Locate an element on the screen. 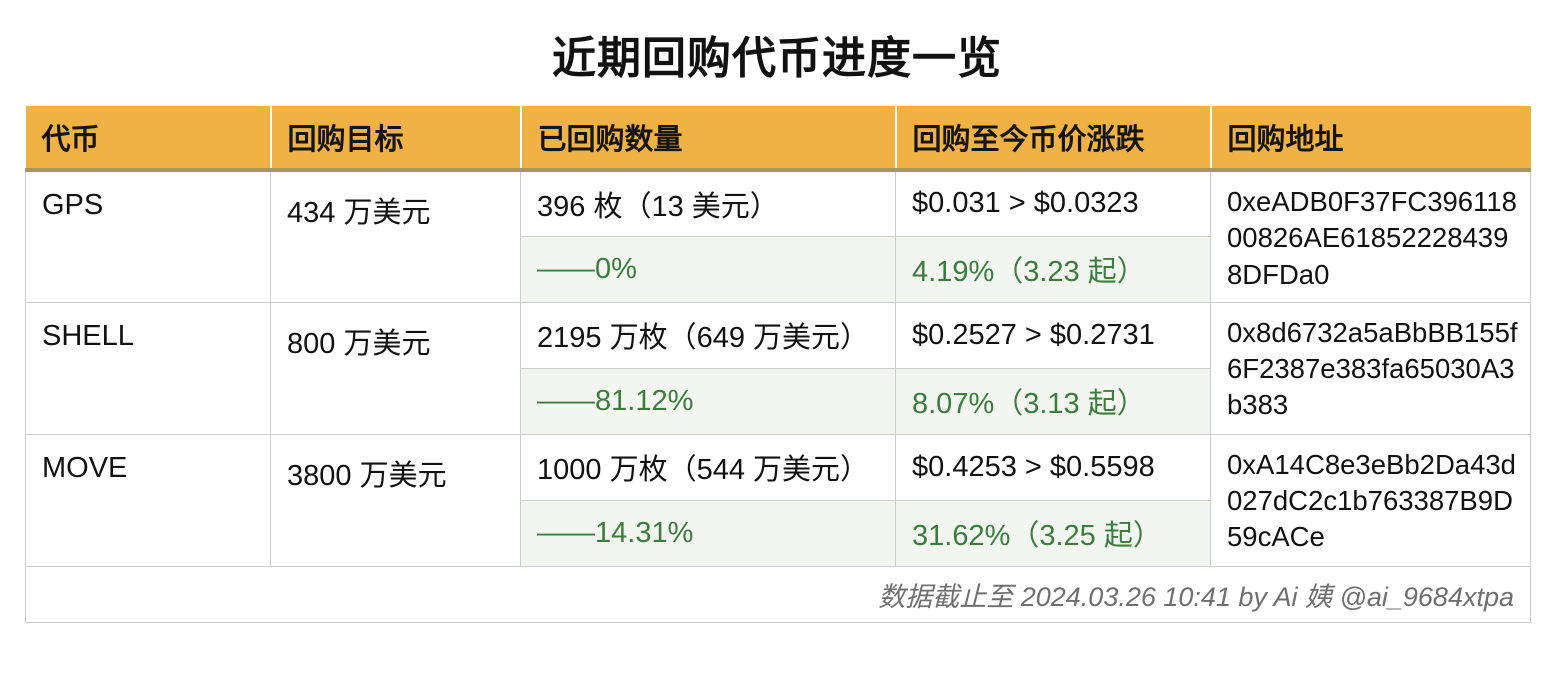  price-change-value: $0.031 > $0.0323 is located at coordinates (1053, 203).